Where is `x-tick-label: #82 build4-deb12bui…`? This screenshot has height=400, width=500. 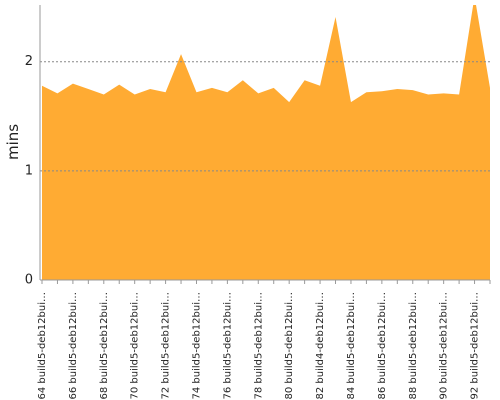
x-tick-label: #82 build4-deb12bui… is located at coordinates (320, 346).